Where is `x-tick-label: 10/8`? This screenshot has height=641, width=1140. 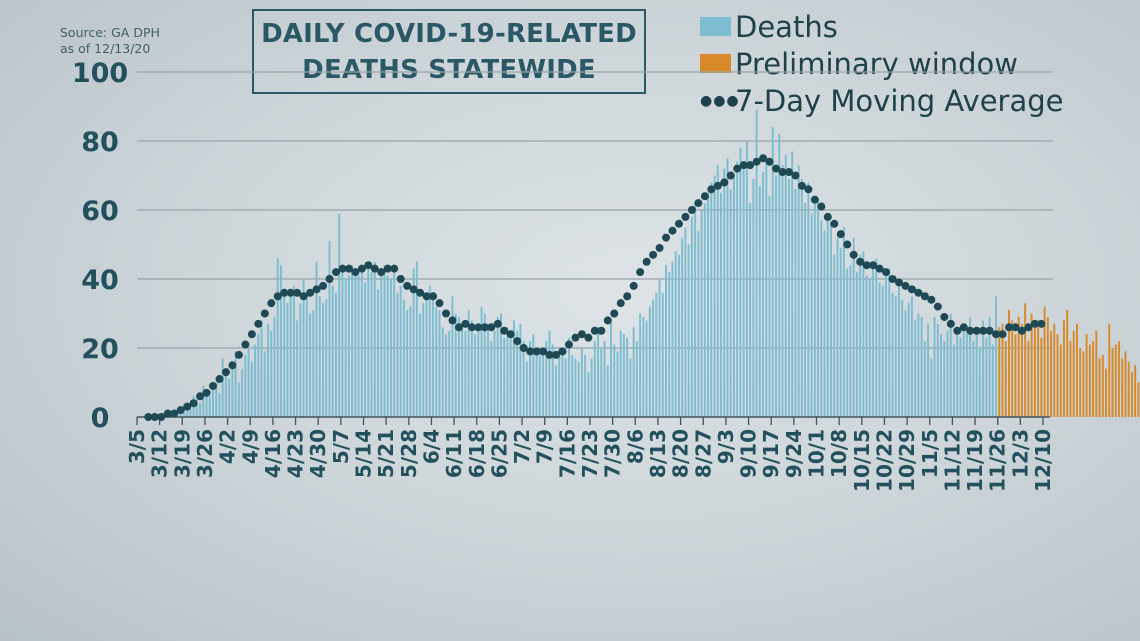 x-tick-label: 10/8 is located at coordinates (839, 453).